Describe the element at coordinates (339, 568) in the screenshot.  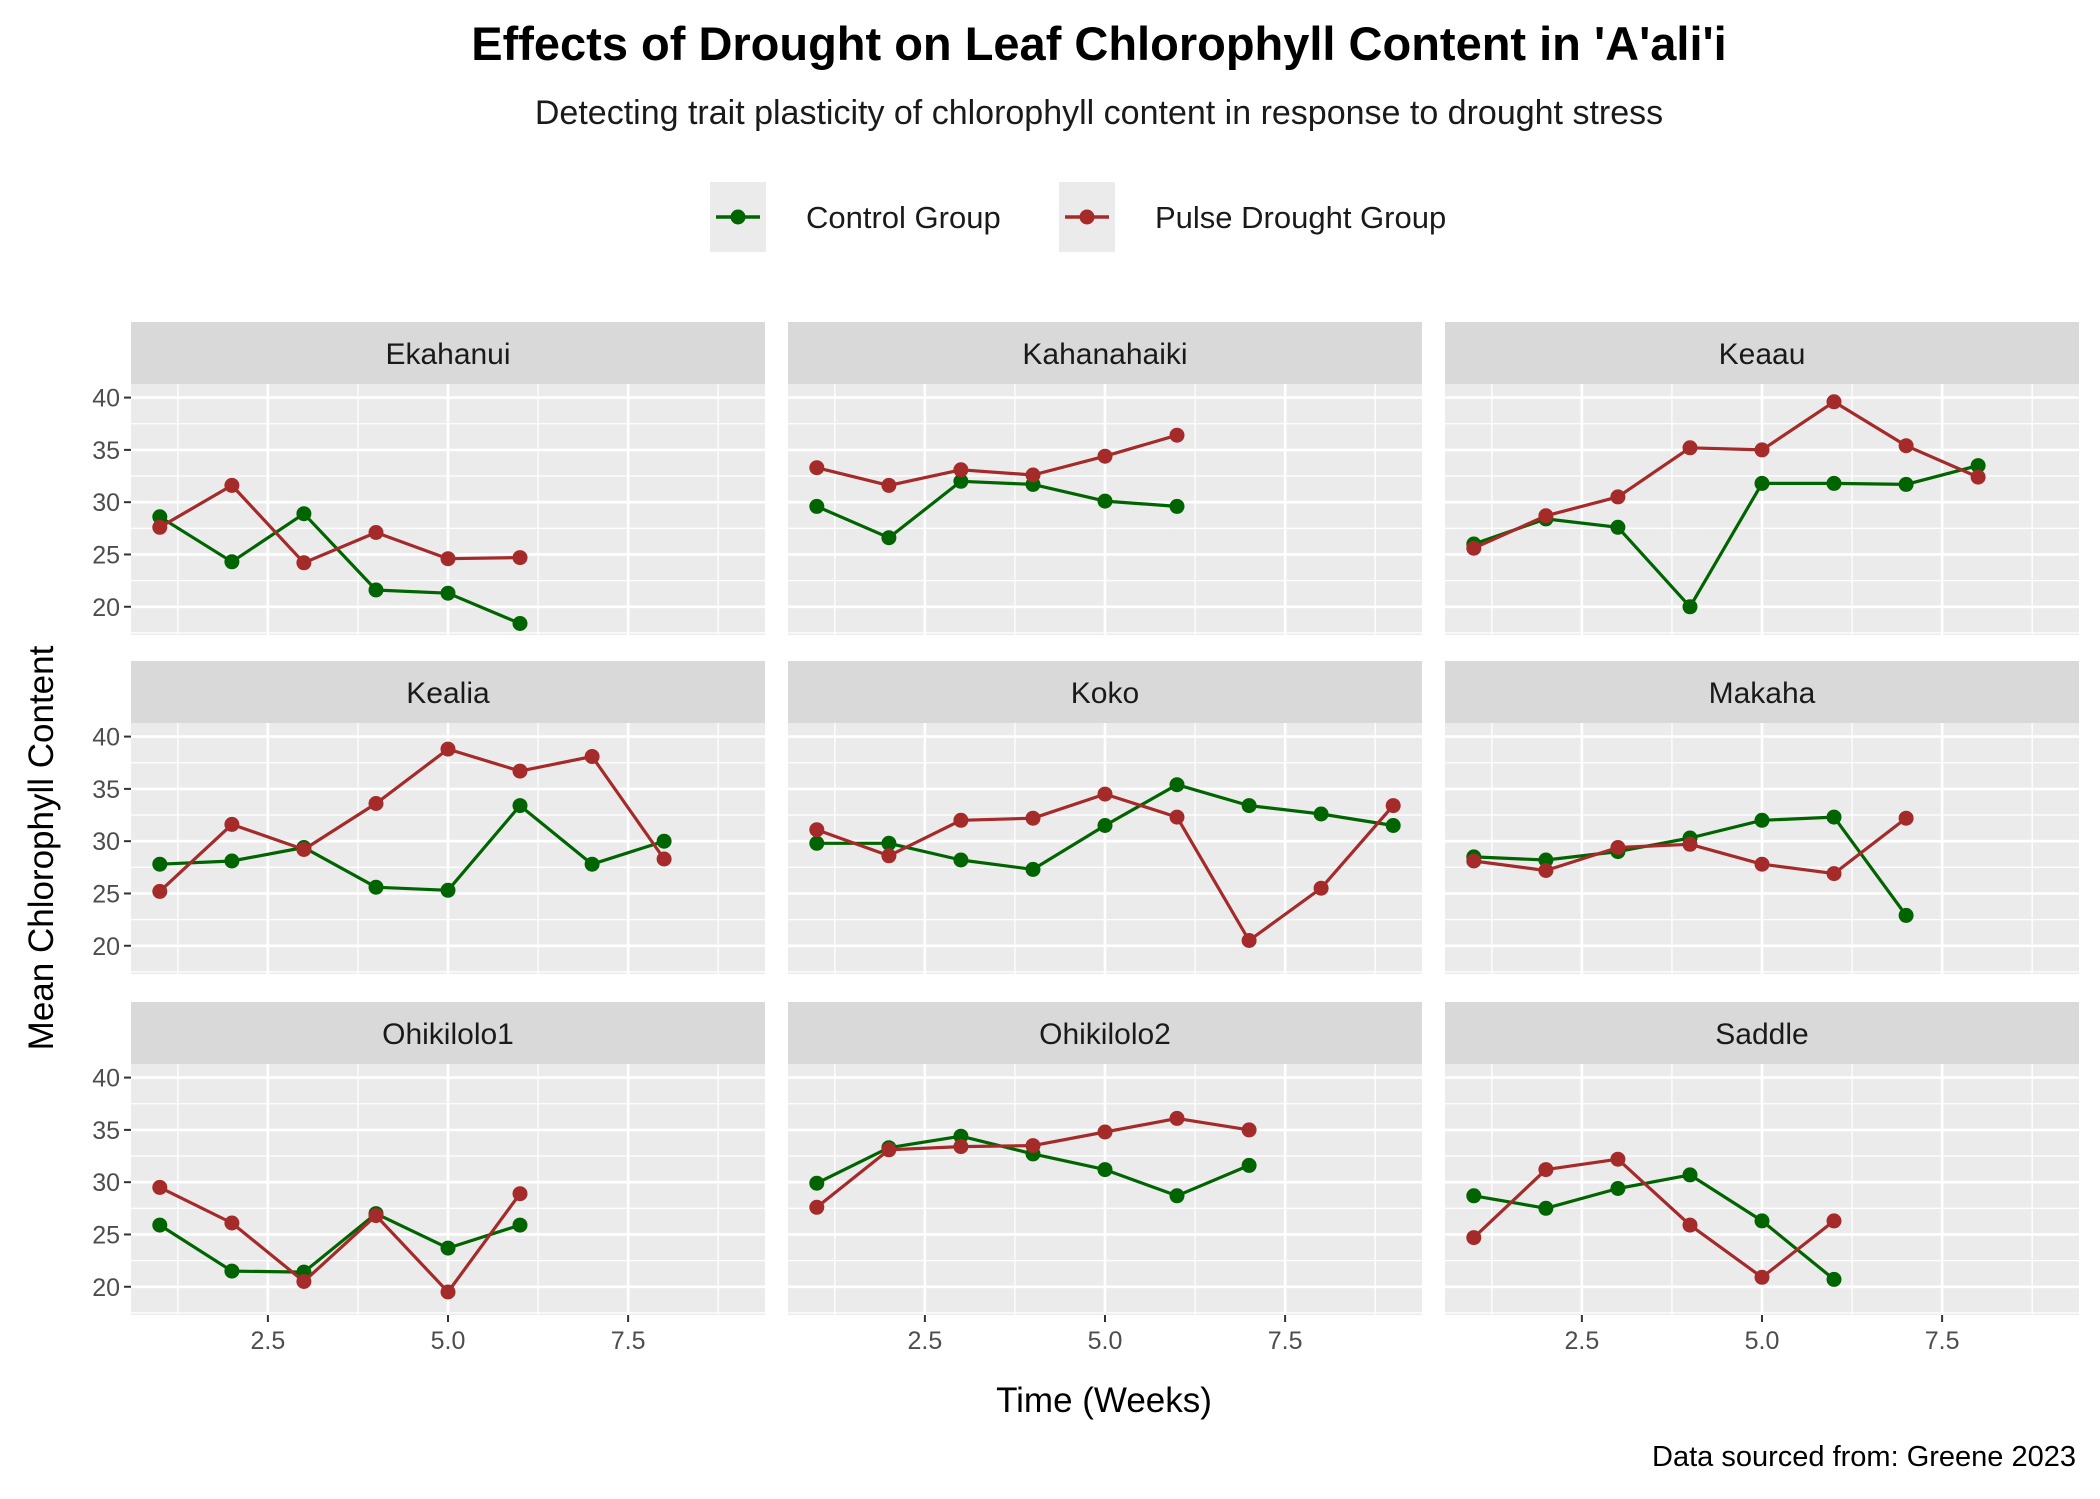
I see `series-line-control-ekahanui` at that location.